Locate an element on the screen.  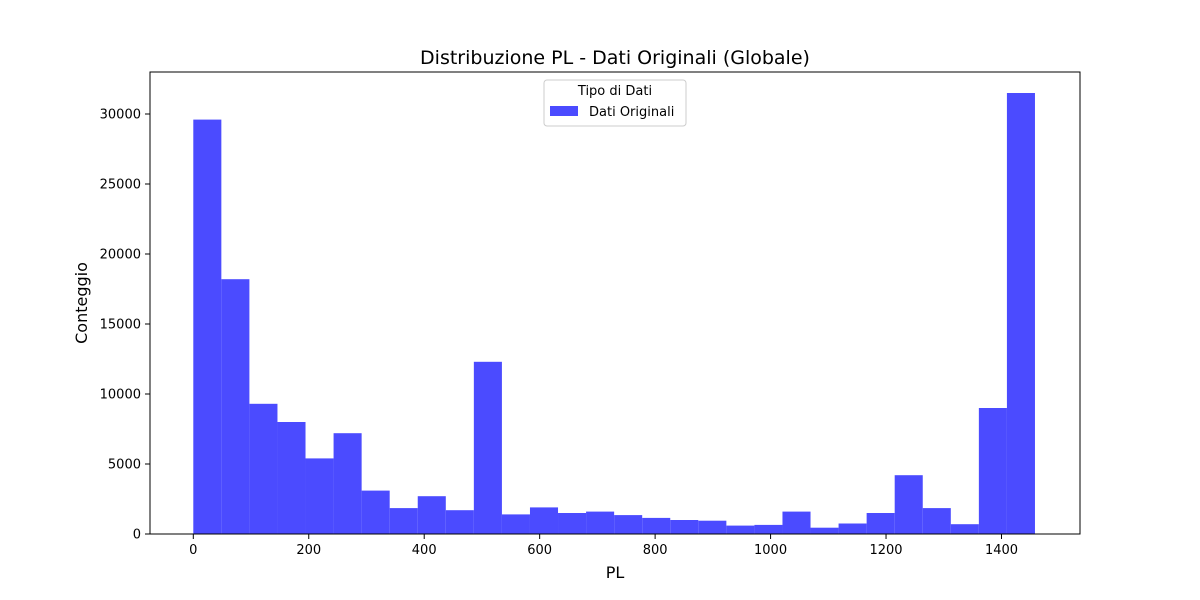
x-tick-label: 0 is located at coordinates (193, 550).